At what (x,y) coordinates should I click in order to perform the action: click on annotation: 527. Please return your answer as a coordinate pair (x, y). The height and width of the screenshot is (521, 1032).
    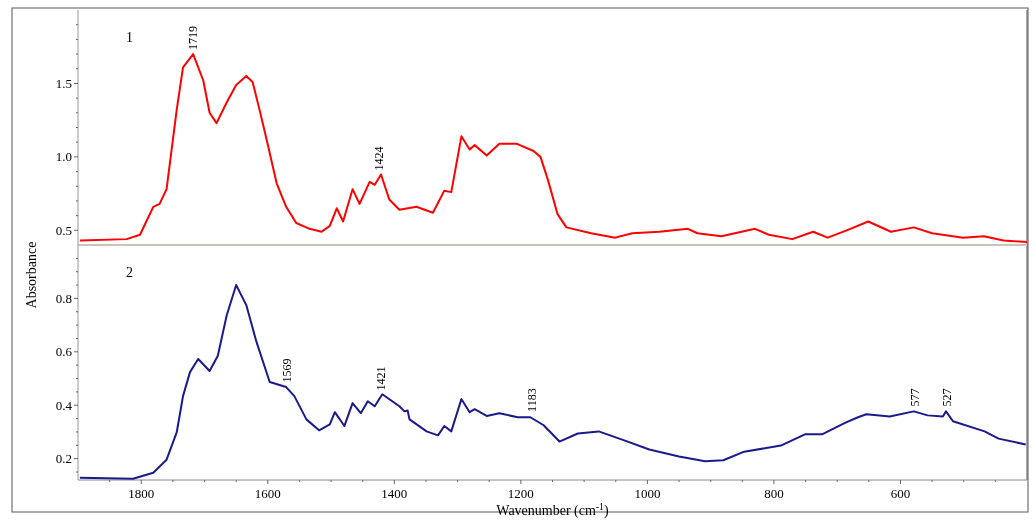
    Looking at the image, I should click on (946, 397).